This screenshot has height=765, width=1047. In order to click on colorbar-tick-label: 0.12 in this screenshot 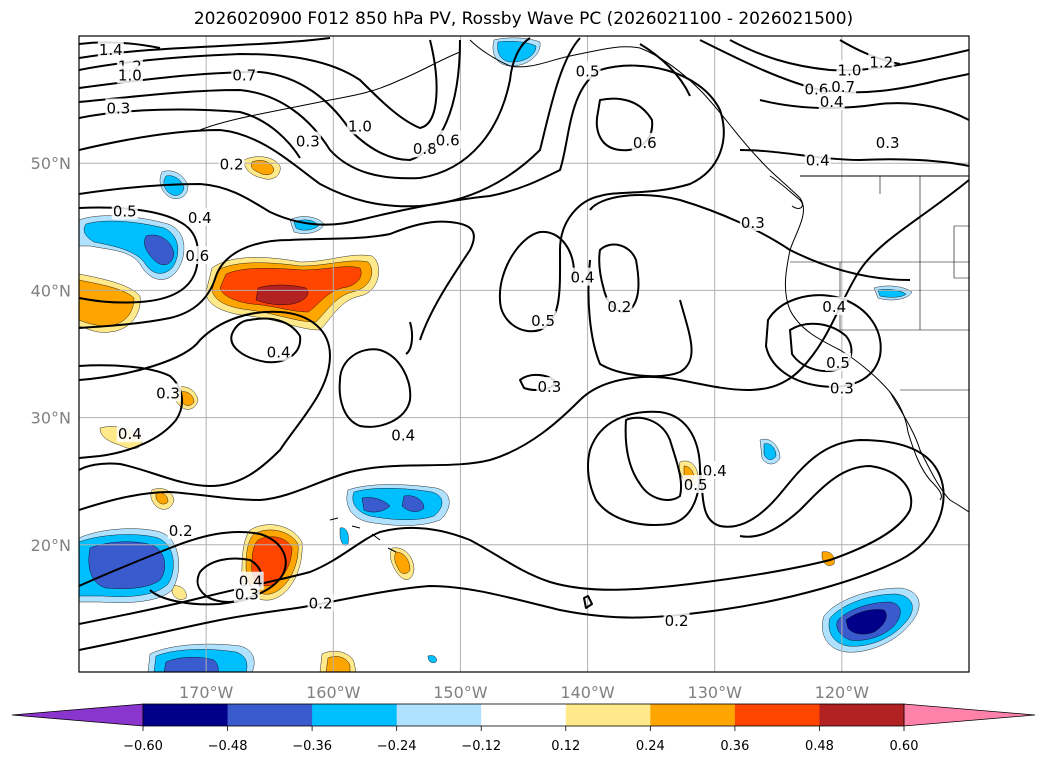, I will do `click(565, 746)`.